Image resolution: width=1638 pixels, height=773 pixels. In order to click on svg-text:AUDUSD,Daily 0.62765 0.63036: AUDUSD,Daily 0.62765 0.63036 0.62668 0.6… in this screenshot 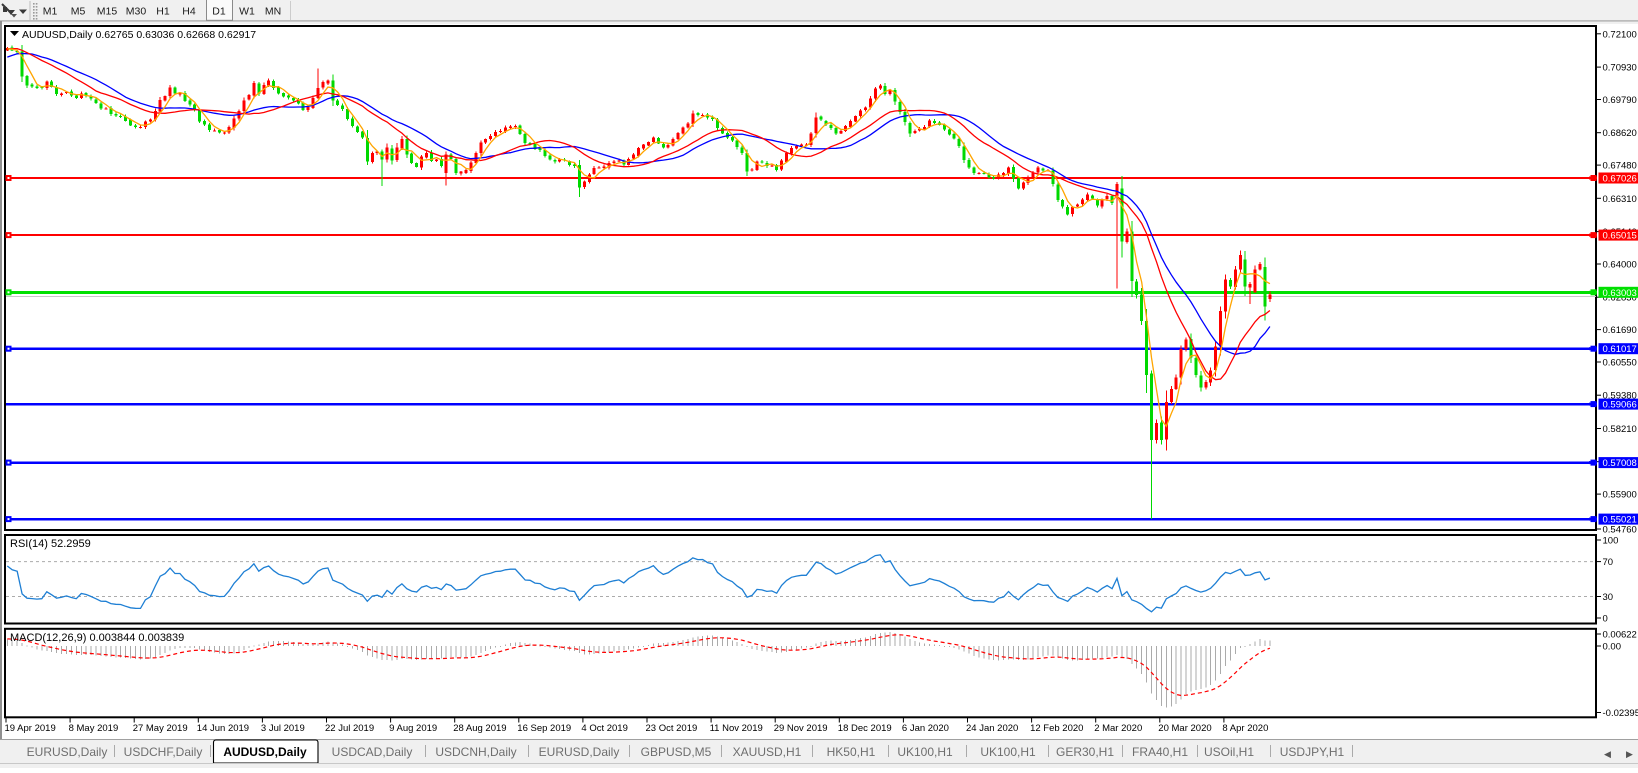, I will do `click(139, 35)`.